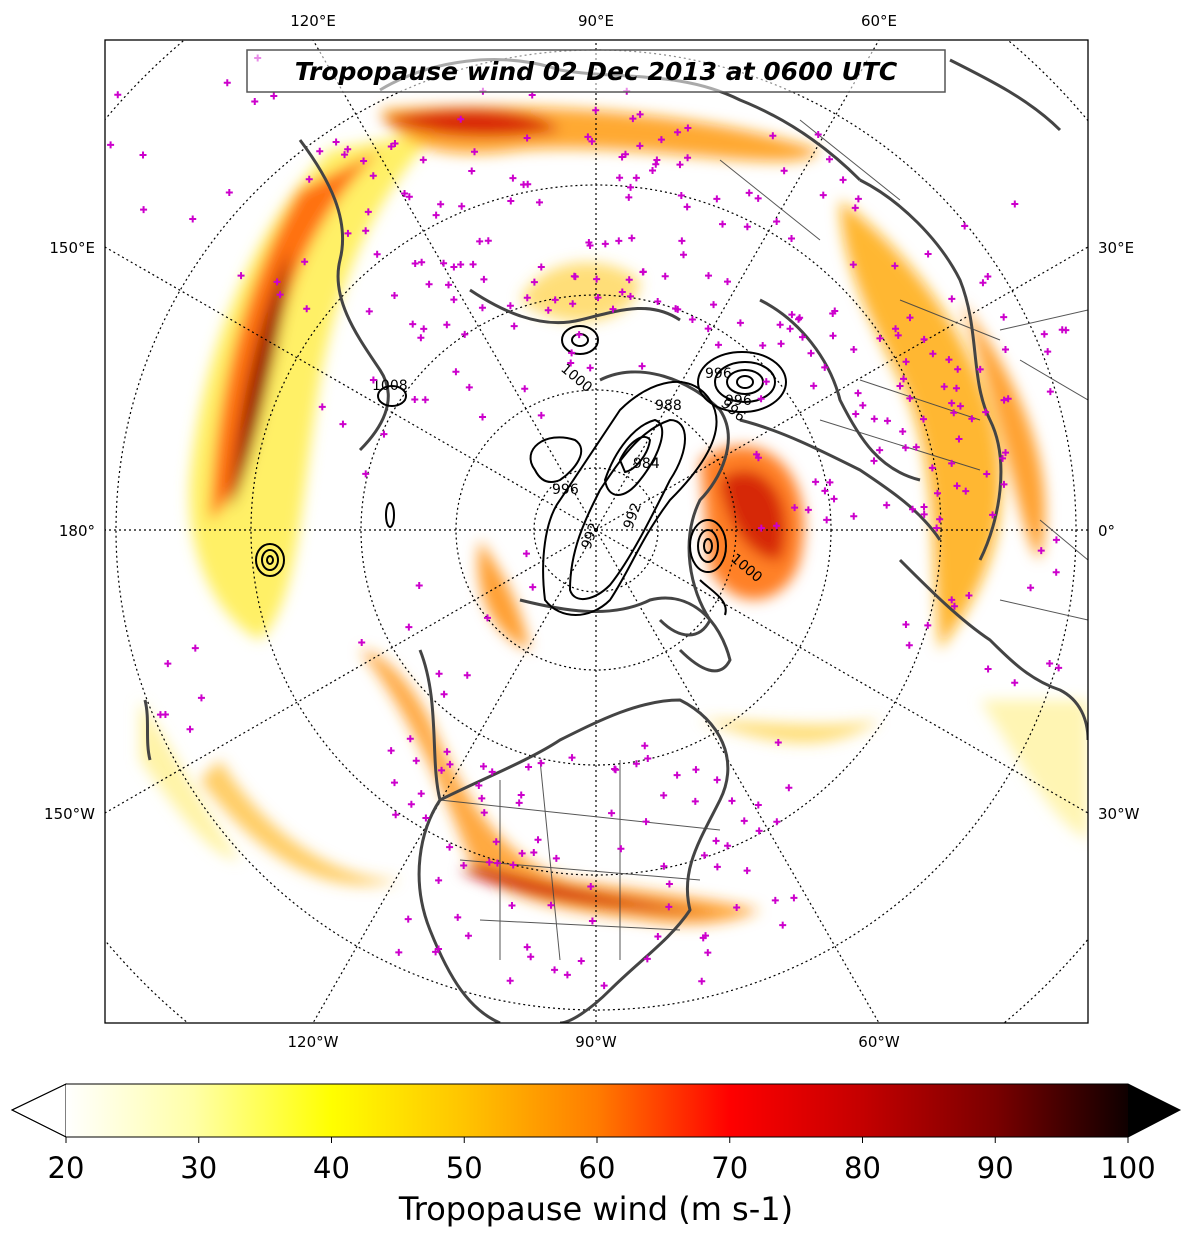 The height and width of the screenshot is (1238, 1192). Describe the element at coordinates (38, 1110) in the screenshot. I see `colorbar-extend-min` at that location.